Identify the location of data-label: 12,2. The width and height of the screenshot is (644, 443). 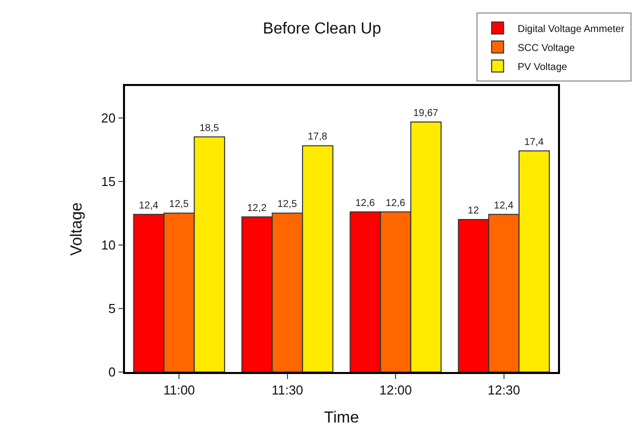
(257, 208).